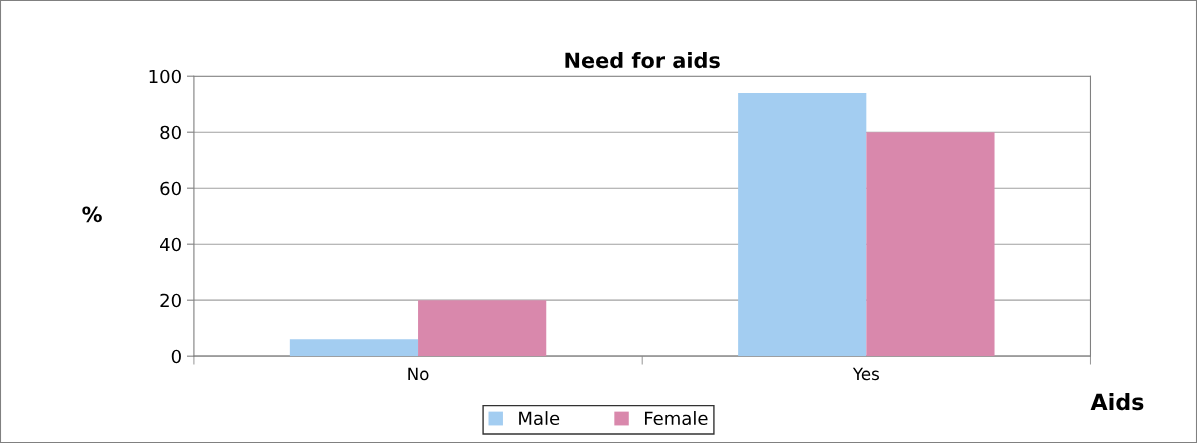 This screenshot has height=443, width=1197. I want to click on y-tick-label: 100, so click(165, 76).